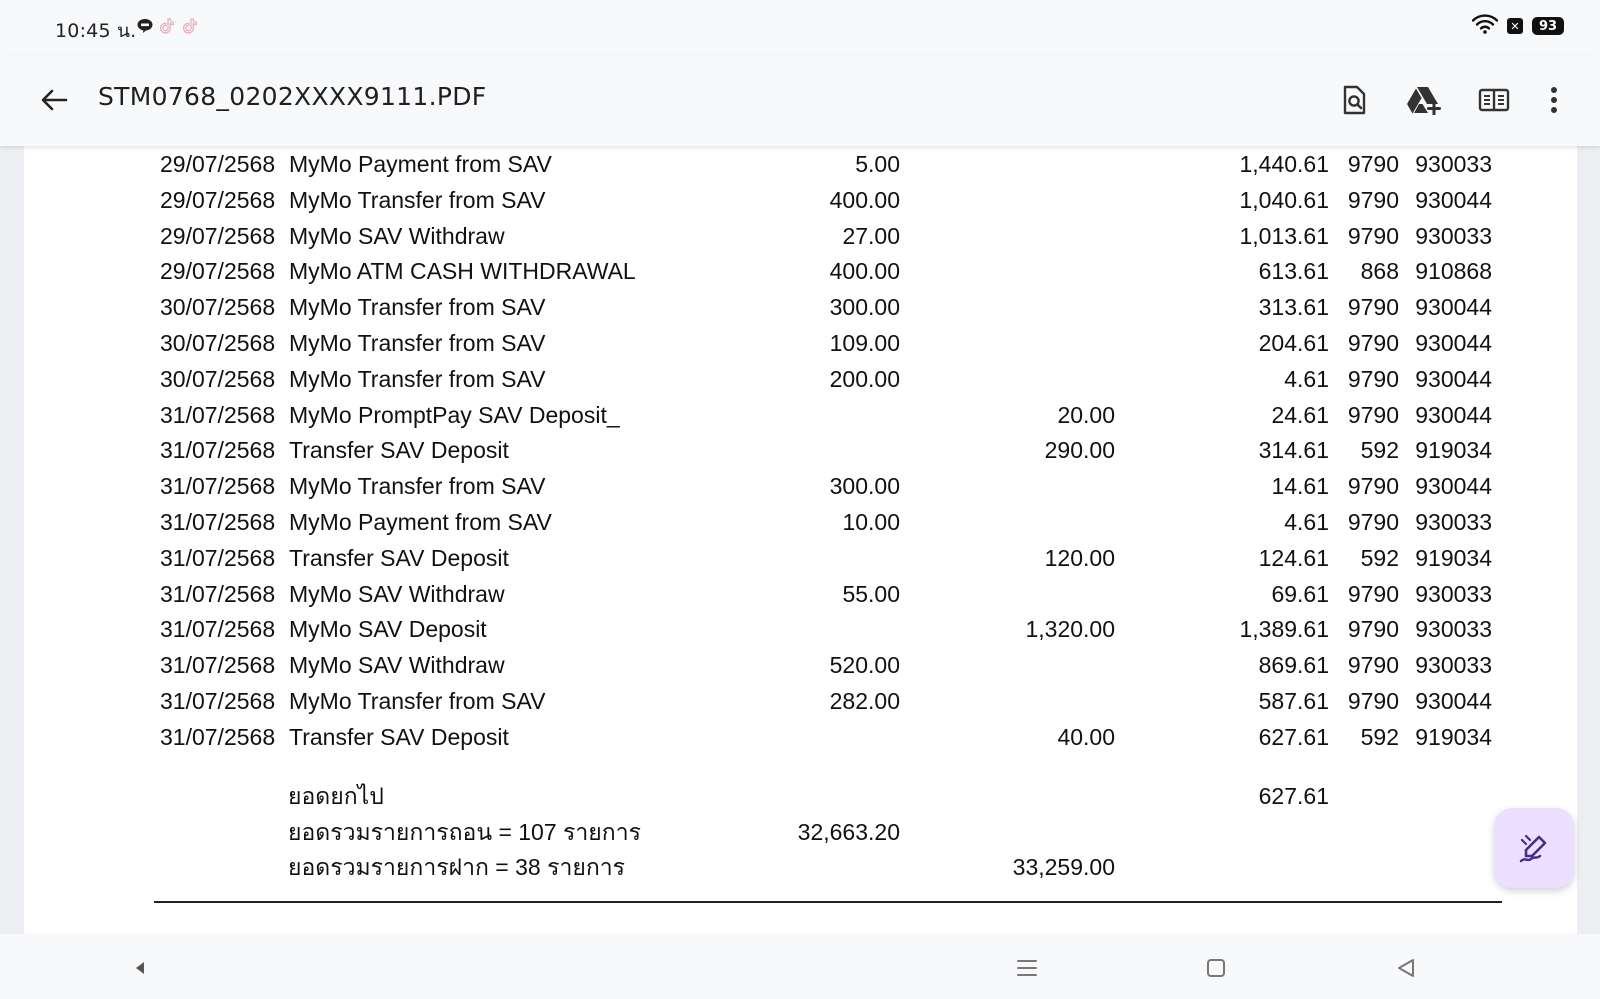  What do you see at coordinates (1086, 736) in the screenshot?
I see `transaction-deposit: 40.00` at bounding box center [1086, 736].